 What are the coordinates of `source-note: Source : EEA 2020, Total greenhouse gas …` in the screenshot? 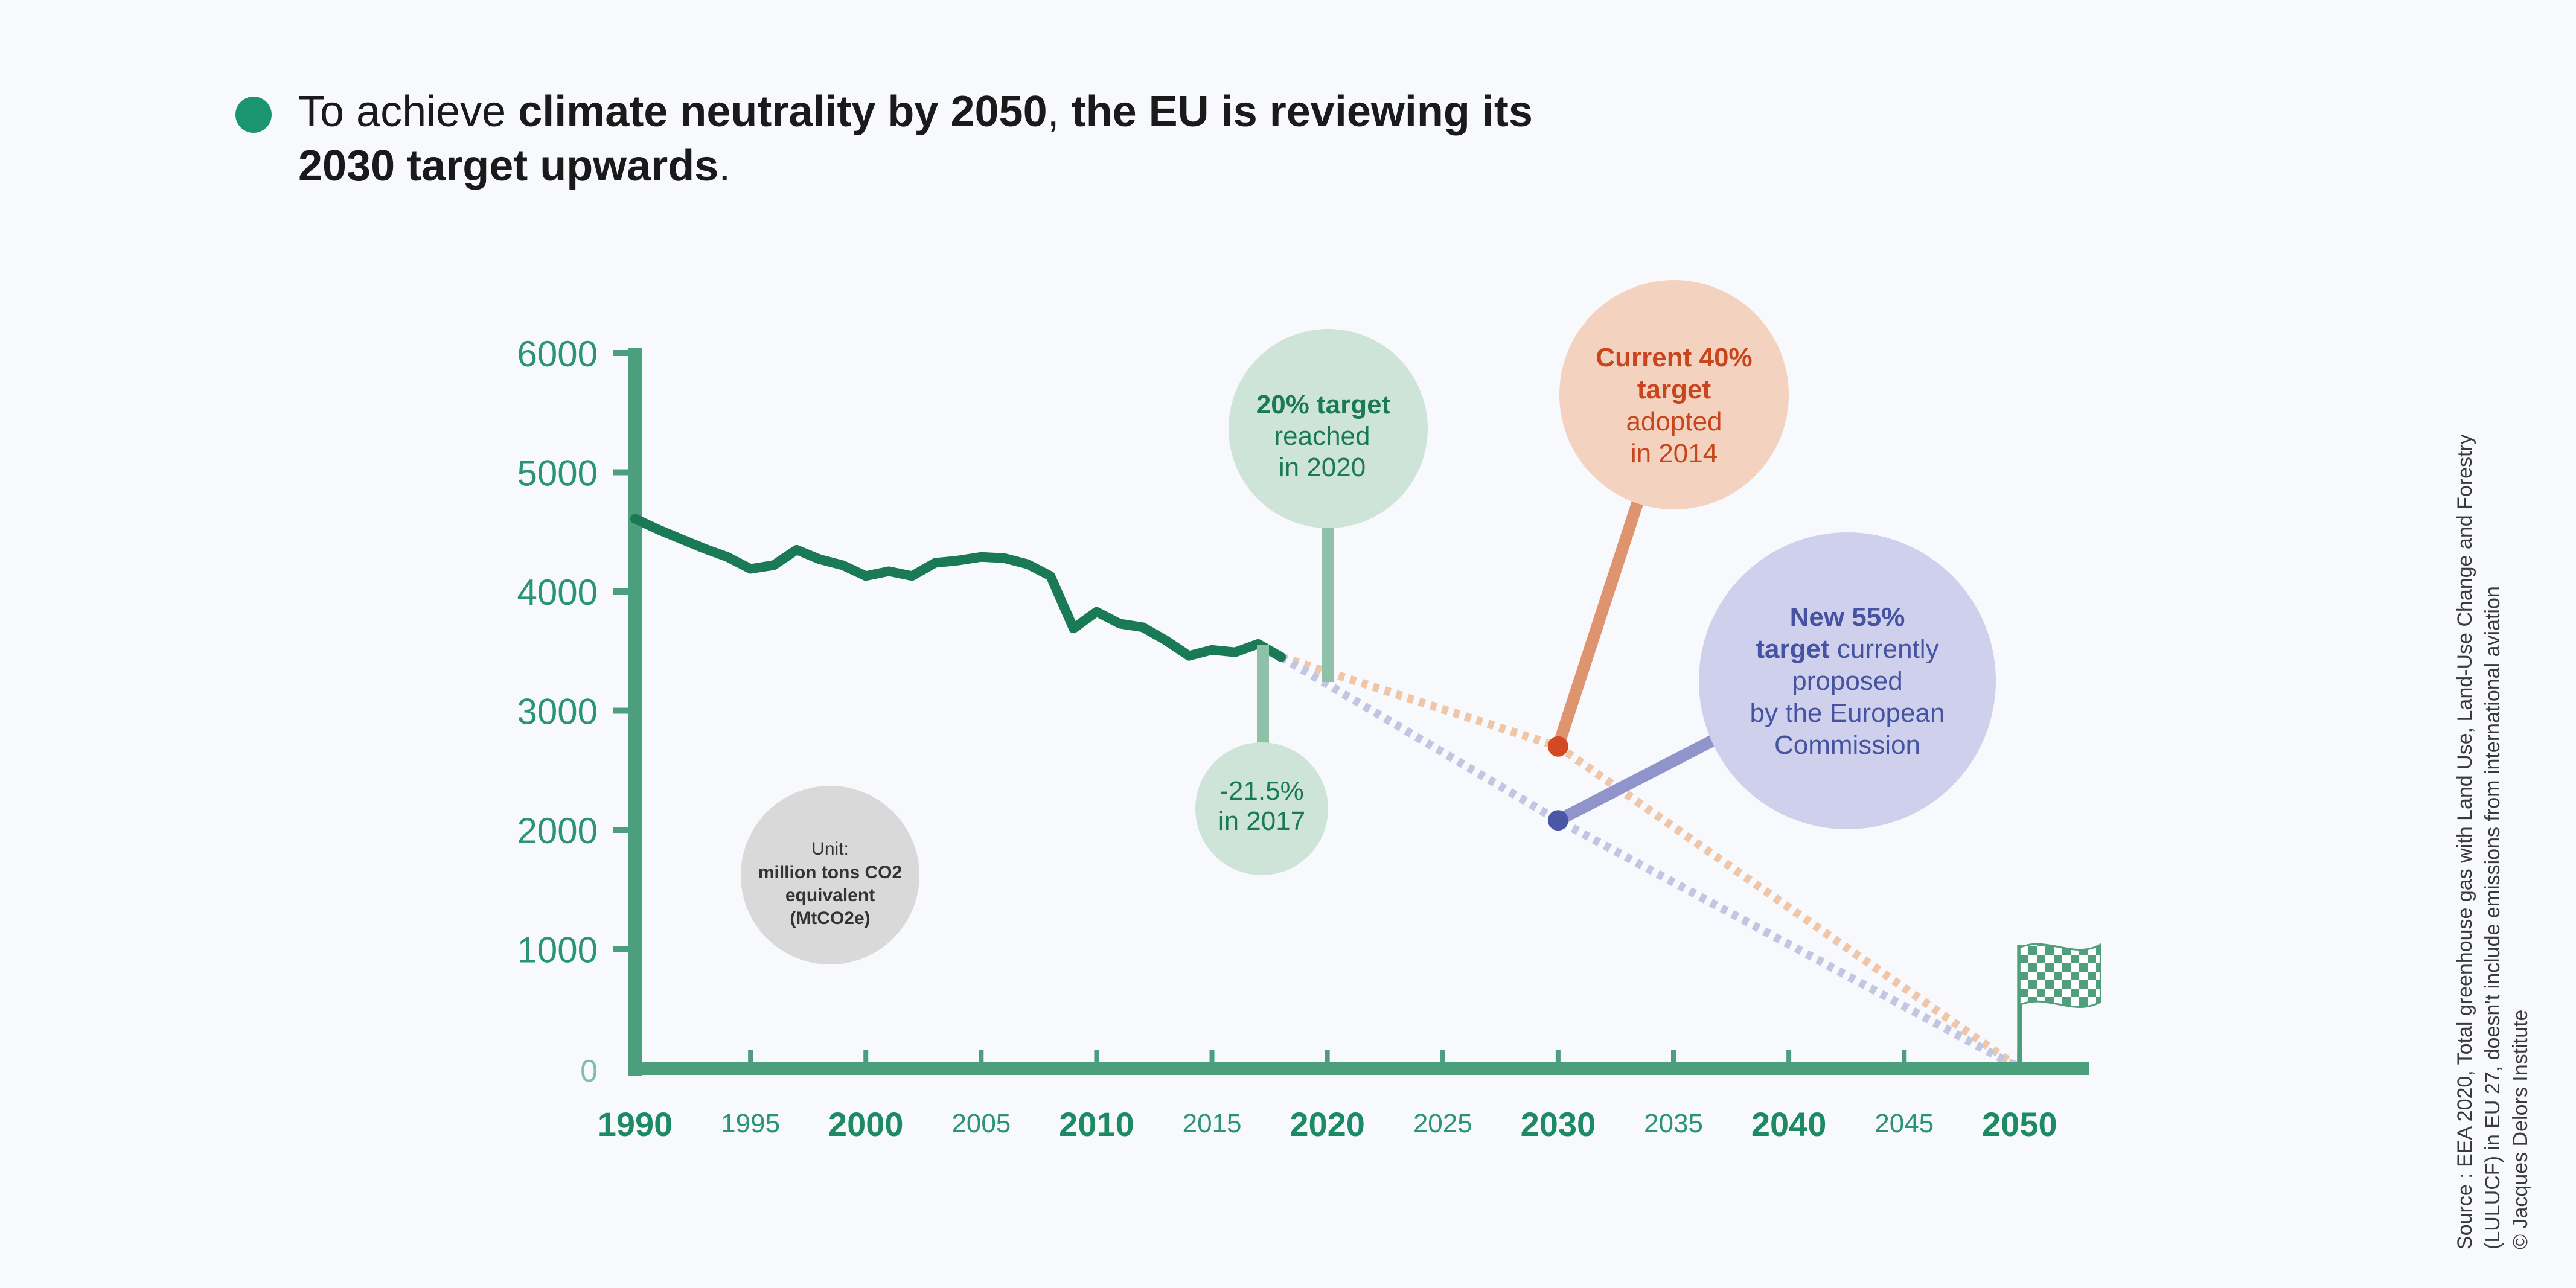 It's located at (2492, 766).